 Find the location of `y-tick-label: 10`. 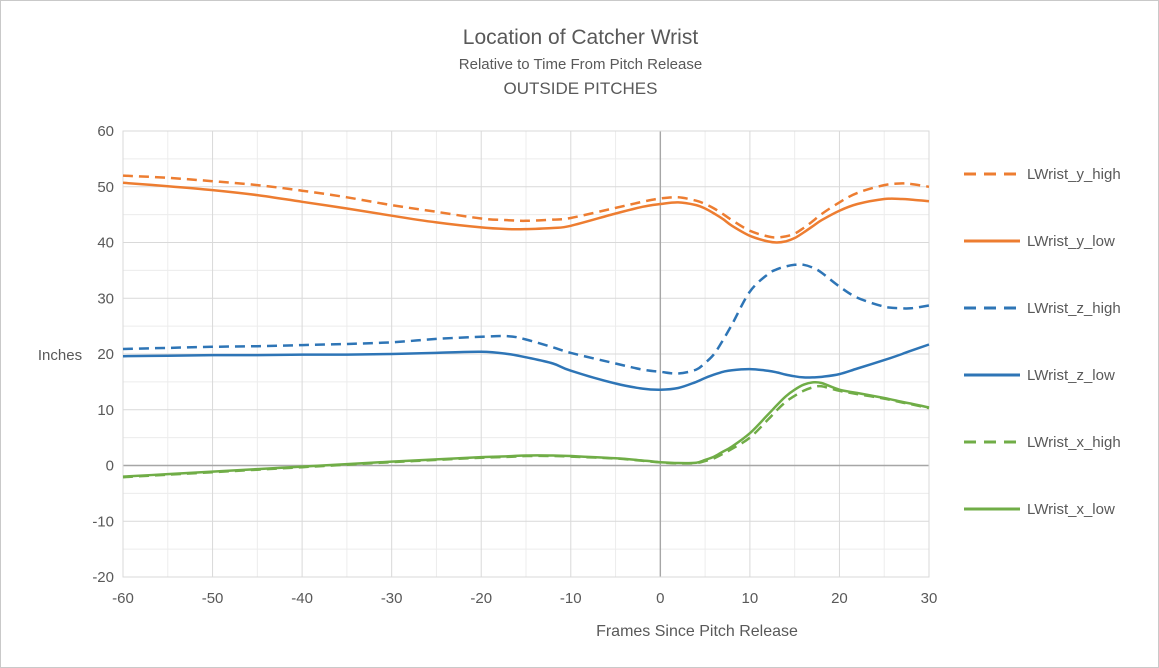

y-tick-label: 10 is located at coordinates (105, 410).